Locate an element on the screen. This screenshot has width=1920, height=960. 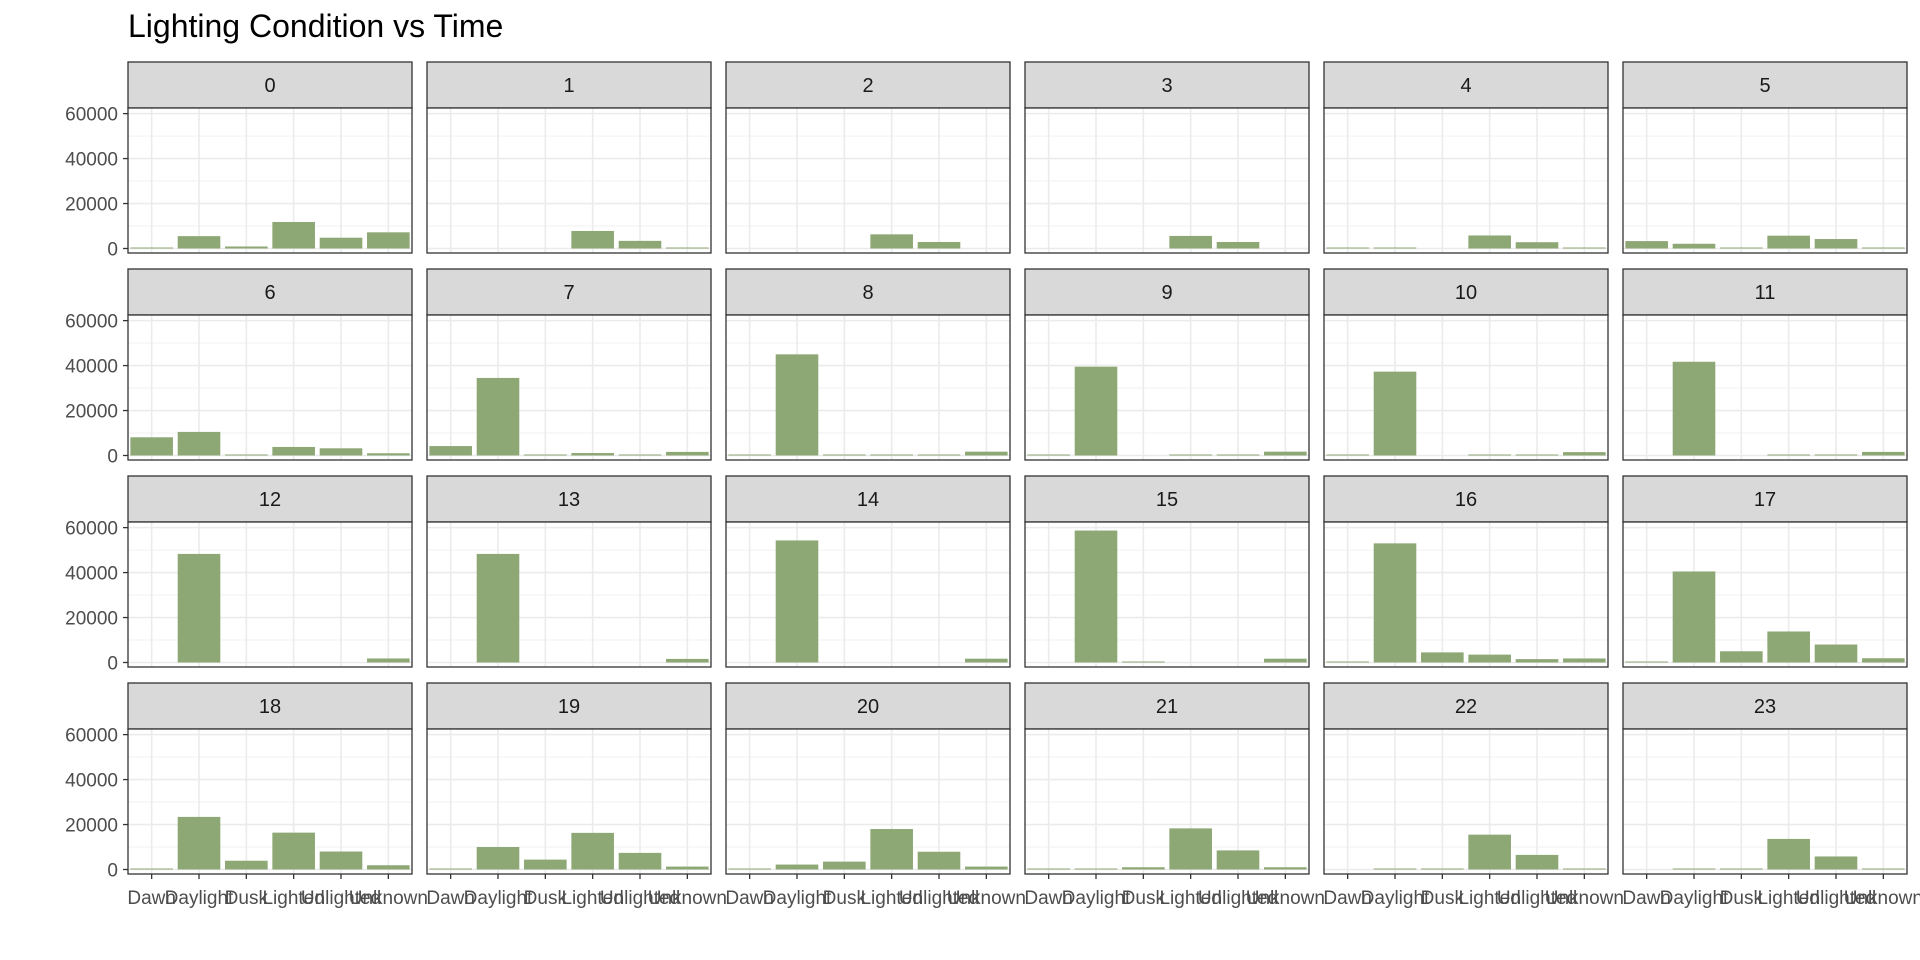
facet-label: 6 is located at coordinates (269, 293).